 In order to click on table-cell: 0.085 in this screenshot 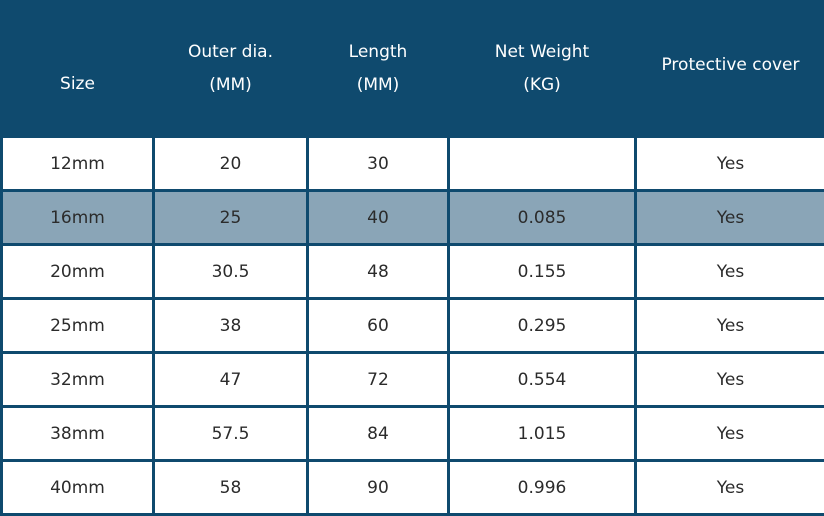, I will do `click(542, 218)`.